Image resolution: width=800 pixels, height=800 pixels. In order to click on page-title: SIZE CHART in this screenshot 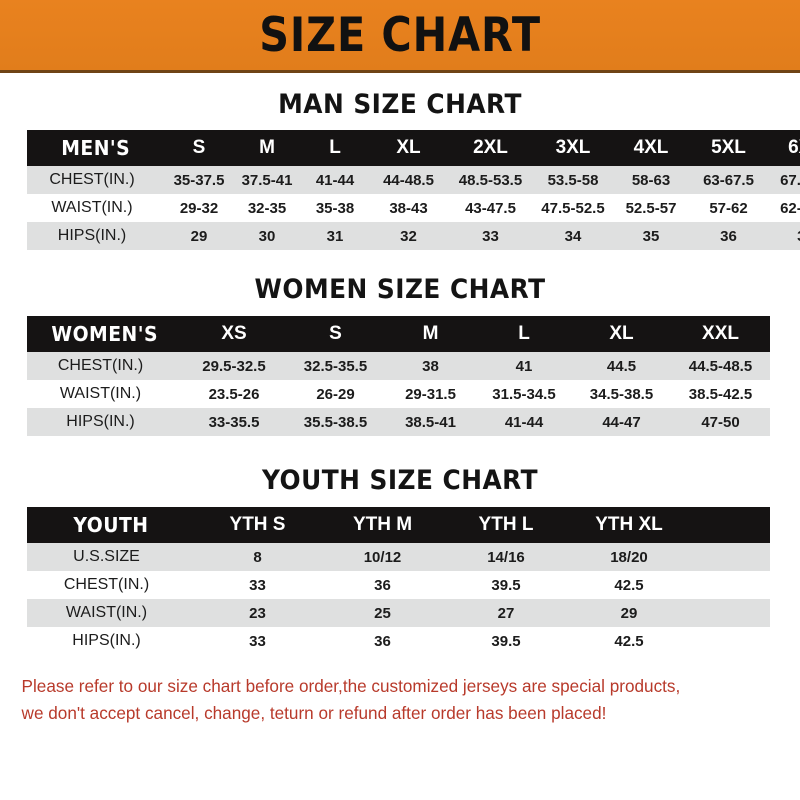, I will do `click(400, 35)`.